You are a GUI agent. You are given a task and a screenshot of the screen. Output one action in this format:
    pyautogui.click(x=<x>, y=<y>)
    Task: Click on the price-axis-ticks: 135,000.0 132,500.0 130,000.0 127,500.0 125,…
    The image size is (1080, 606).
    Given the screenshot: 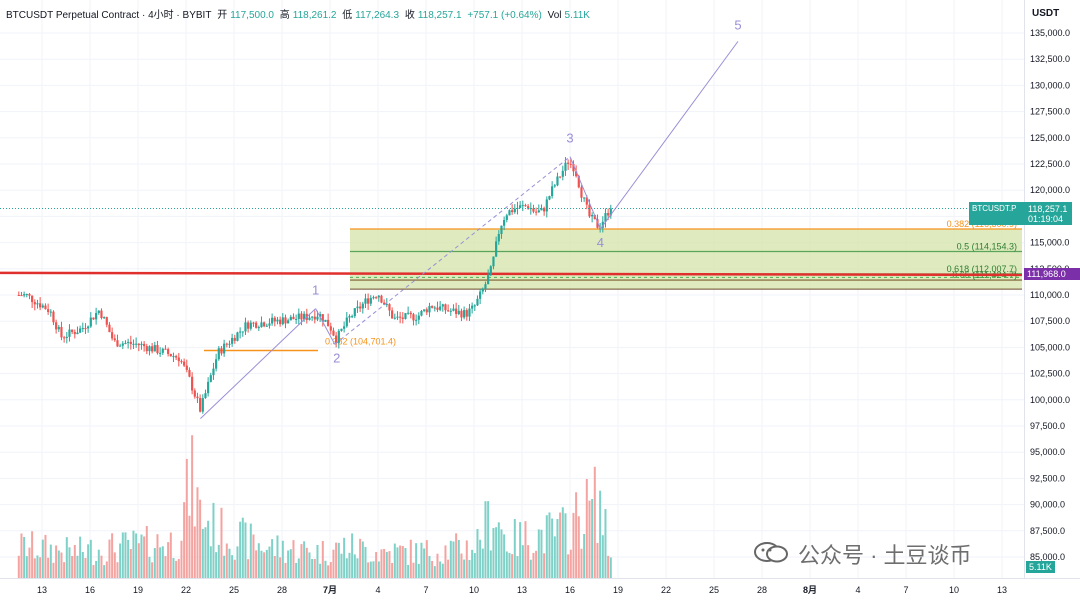 What is the action you would take?
    pyautogui.click(x=1050, y=295)
    